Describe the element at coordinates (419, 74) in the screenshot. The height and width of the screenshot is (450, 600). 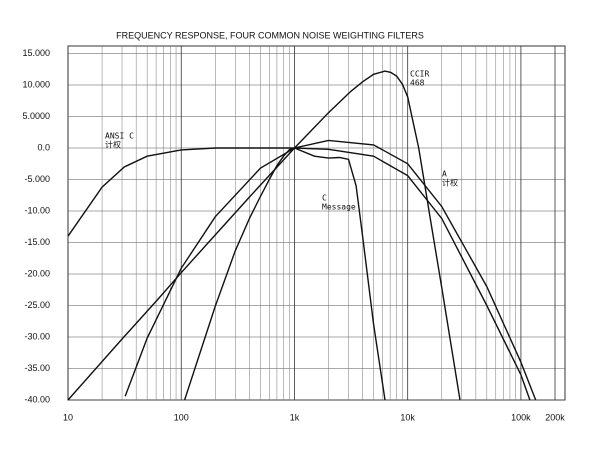
I see `curve-label: CCIR` at that location.